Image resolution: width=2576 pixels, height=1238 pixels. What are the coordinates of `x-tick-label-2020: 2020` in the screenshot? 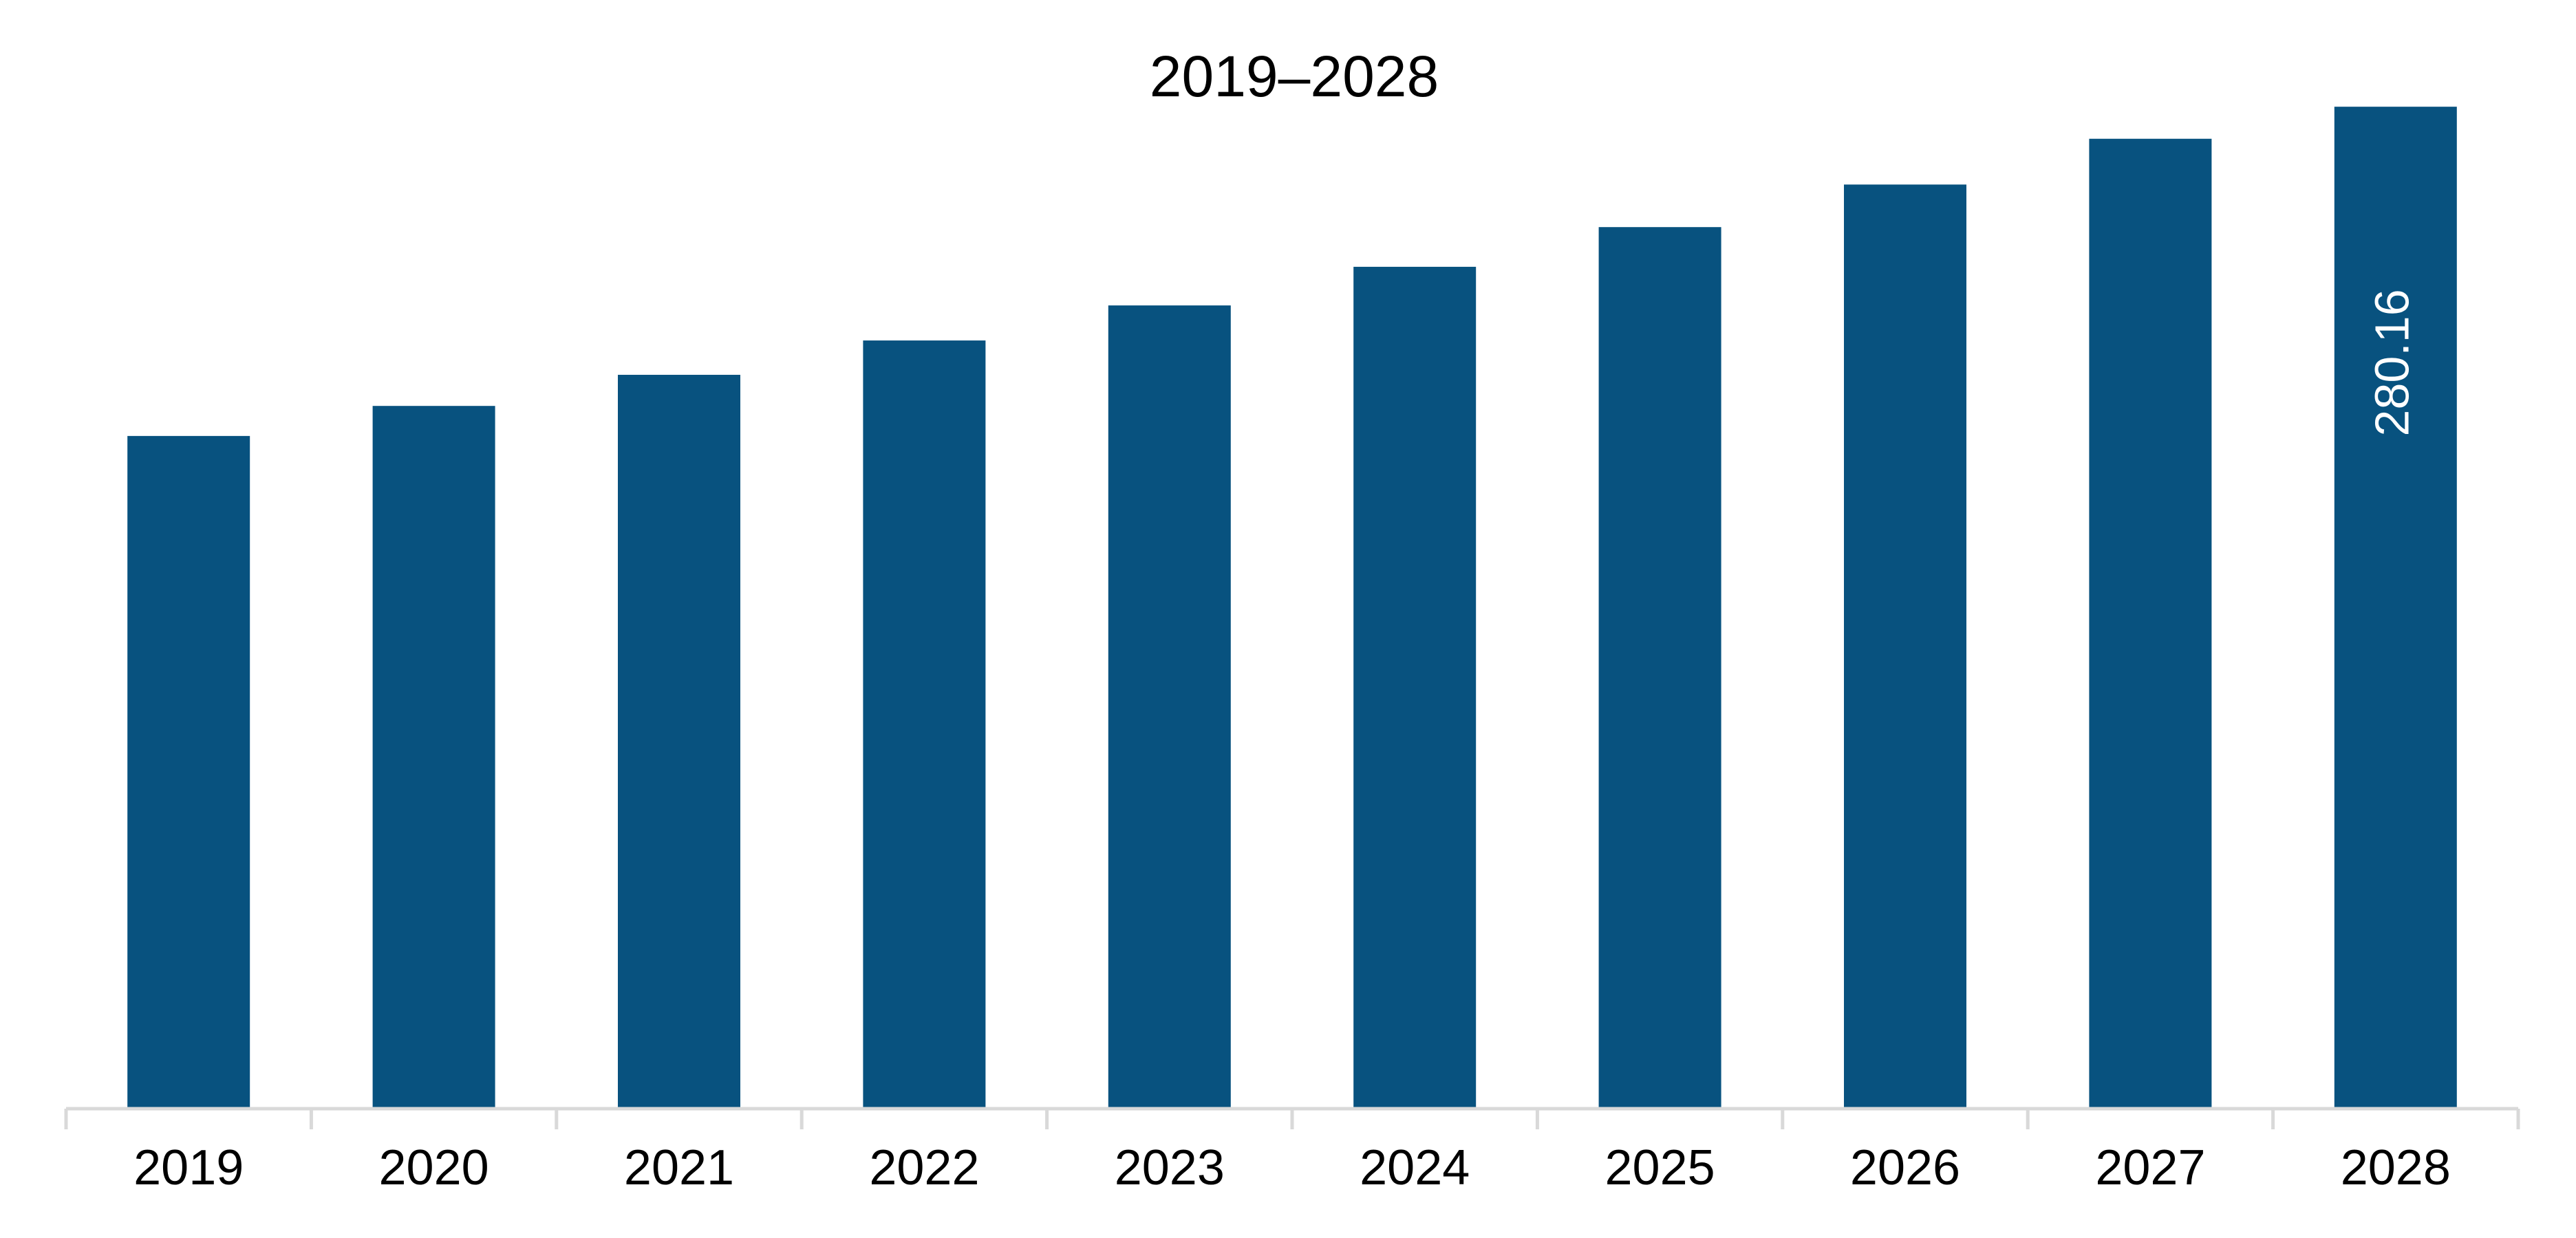 It's located at (434, 1167).